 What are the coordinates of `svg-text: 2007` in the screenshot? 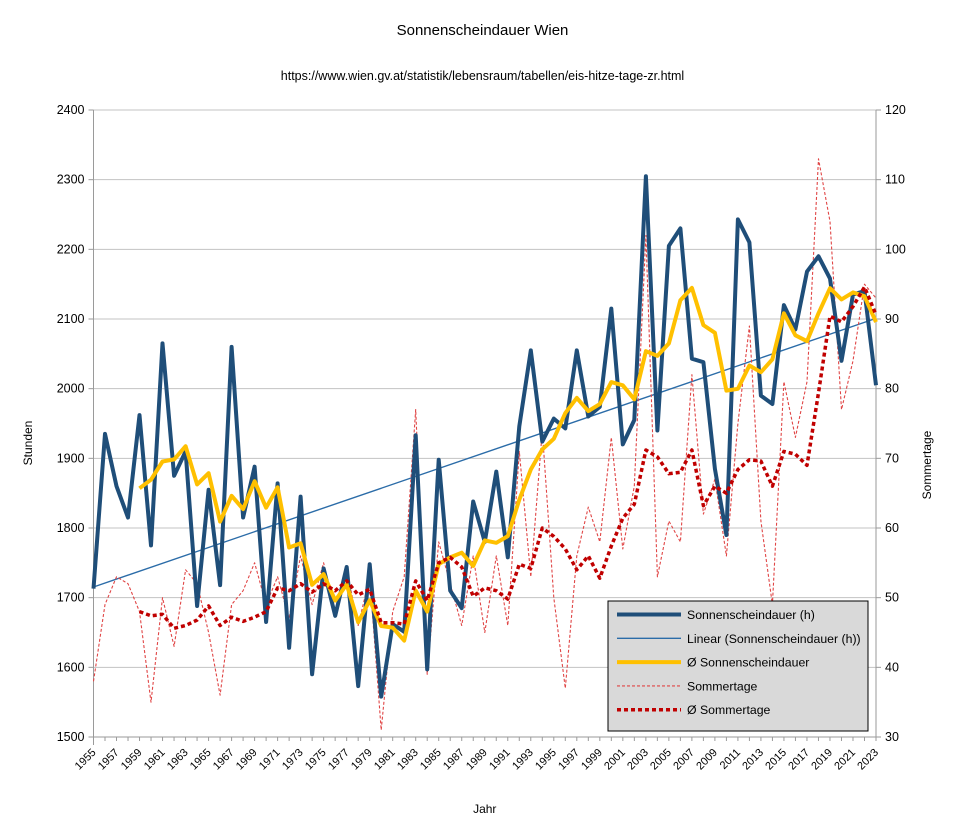 It's located at (684, 760).